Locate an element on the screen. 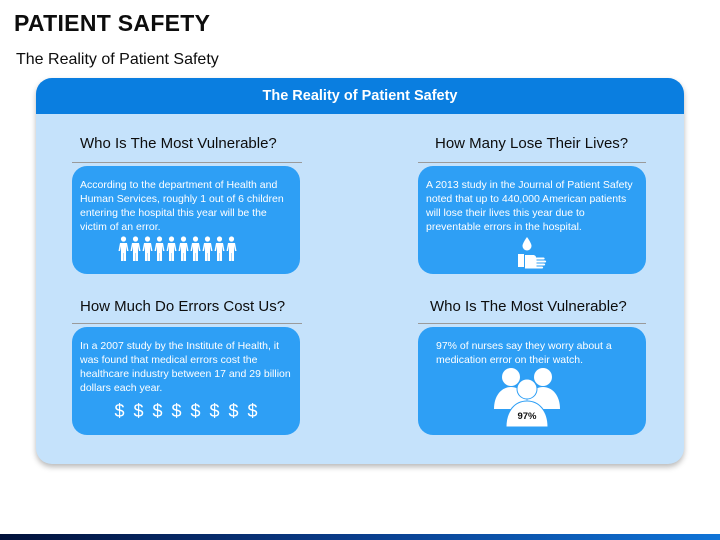  section-heading-error-cost: How Much Do Errors Cost Us? is located at coordinates (183, 306).